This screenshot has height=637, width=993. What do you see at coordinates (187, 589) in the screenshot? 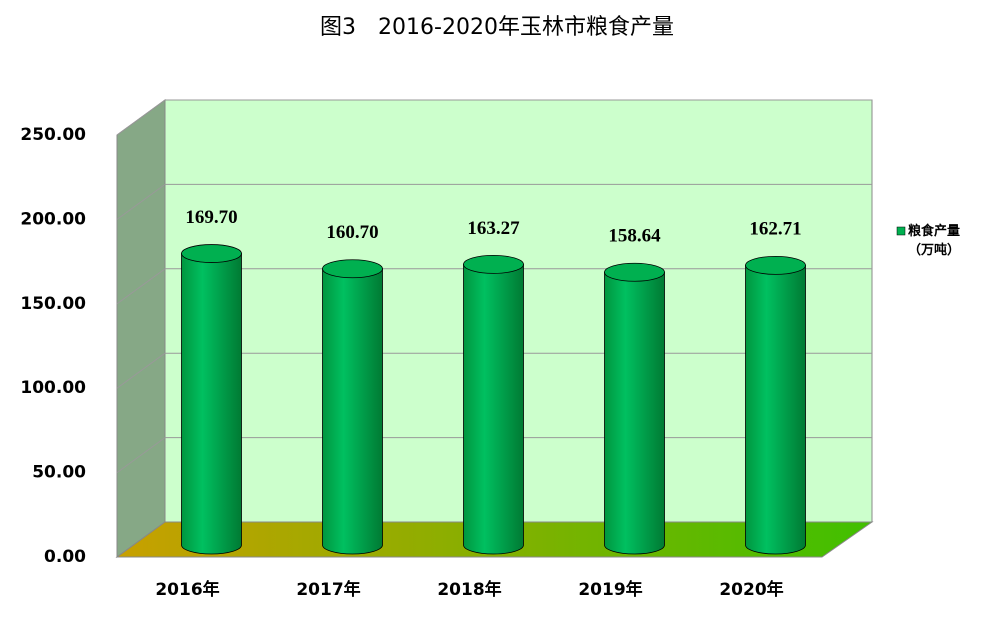
I see `x-tick-label: 2016年` at bounding box center [187, 589].